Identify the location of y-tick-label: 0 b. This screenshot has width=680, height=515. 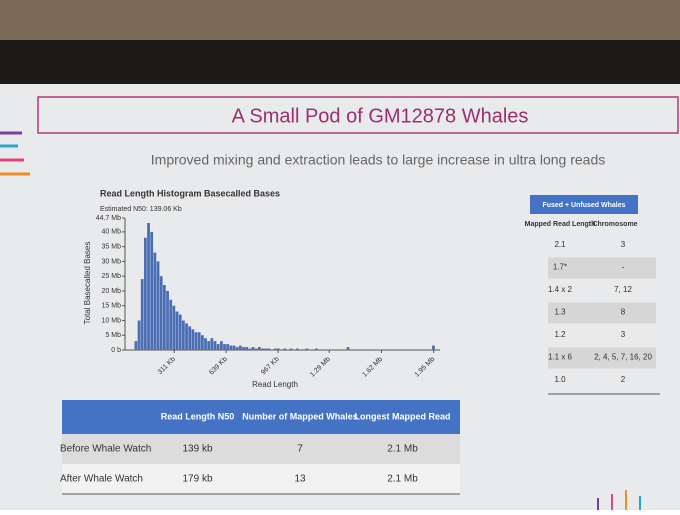
(116, 350).